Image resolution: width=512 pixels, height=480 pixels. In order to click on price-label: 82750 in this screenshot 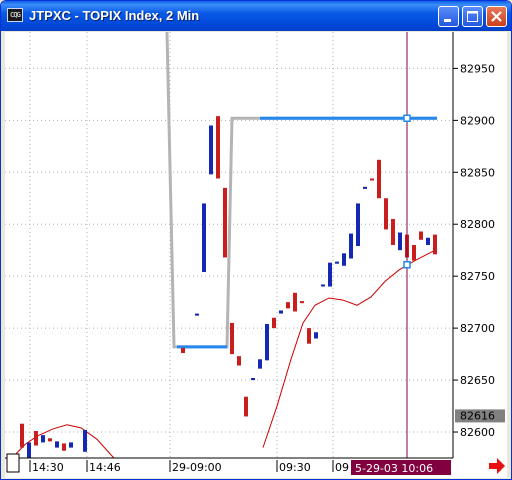, I will do `click(477, 276)`.